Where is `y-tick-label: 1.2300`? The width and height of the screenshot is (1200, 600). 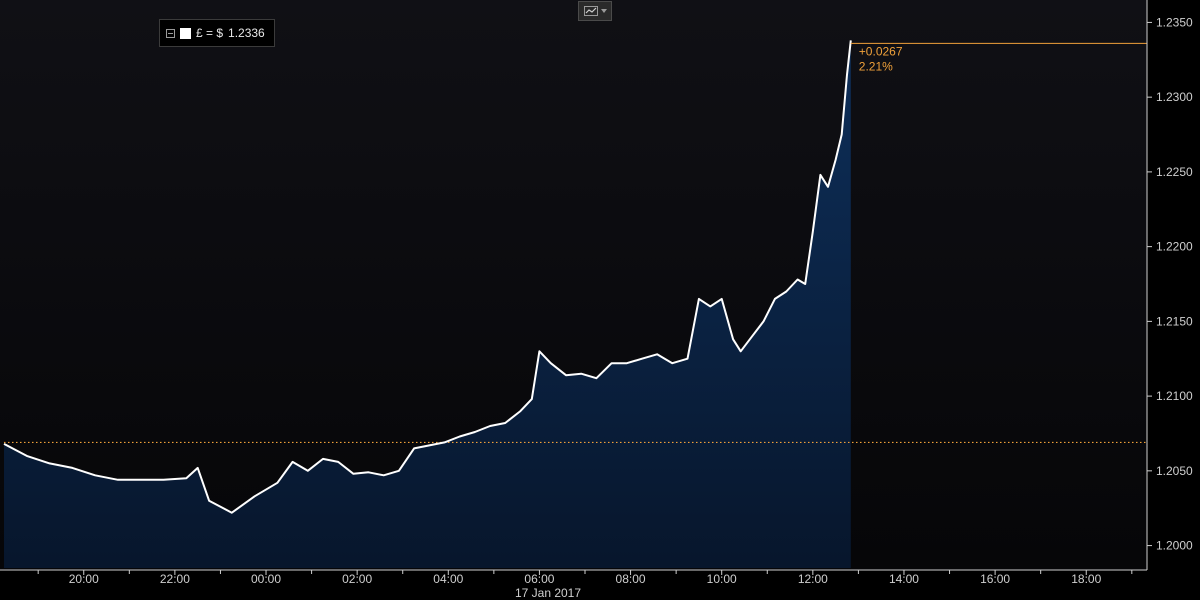 y-tick-label: 1.2300 is located at coordinates (1174, 97).